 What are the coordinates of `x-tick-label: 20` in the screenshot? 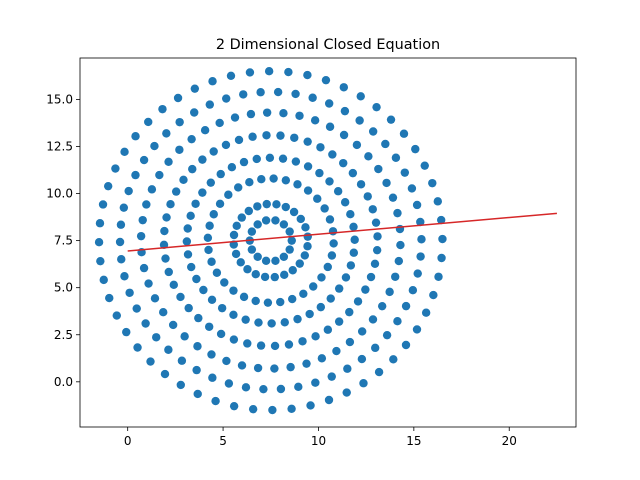 It's located at (509, 441).